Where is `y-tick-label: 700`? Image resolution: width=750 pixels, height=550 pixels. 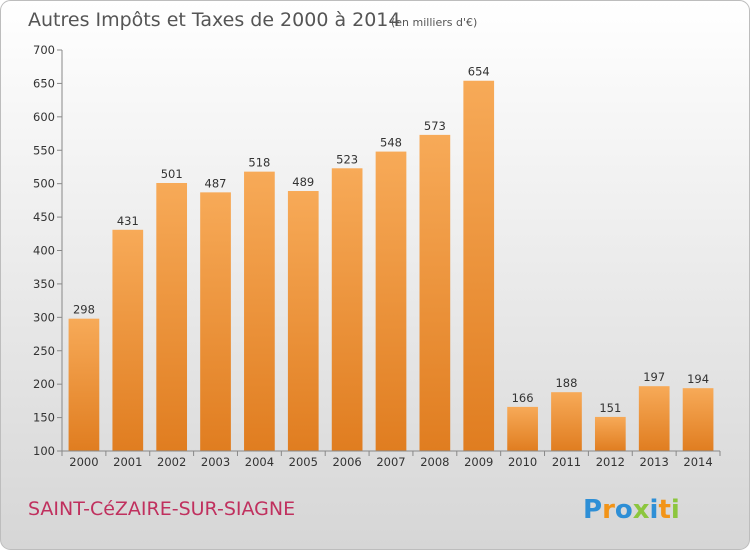 y-tick-label: 700 is located at coordinates (44, 50).